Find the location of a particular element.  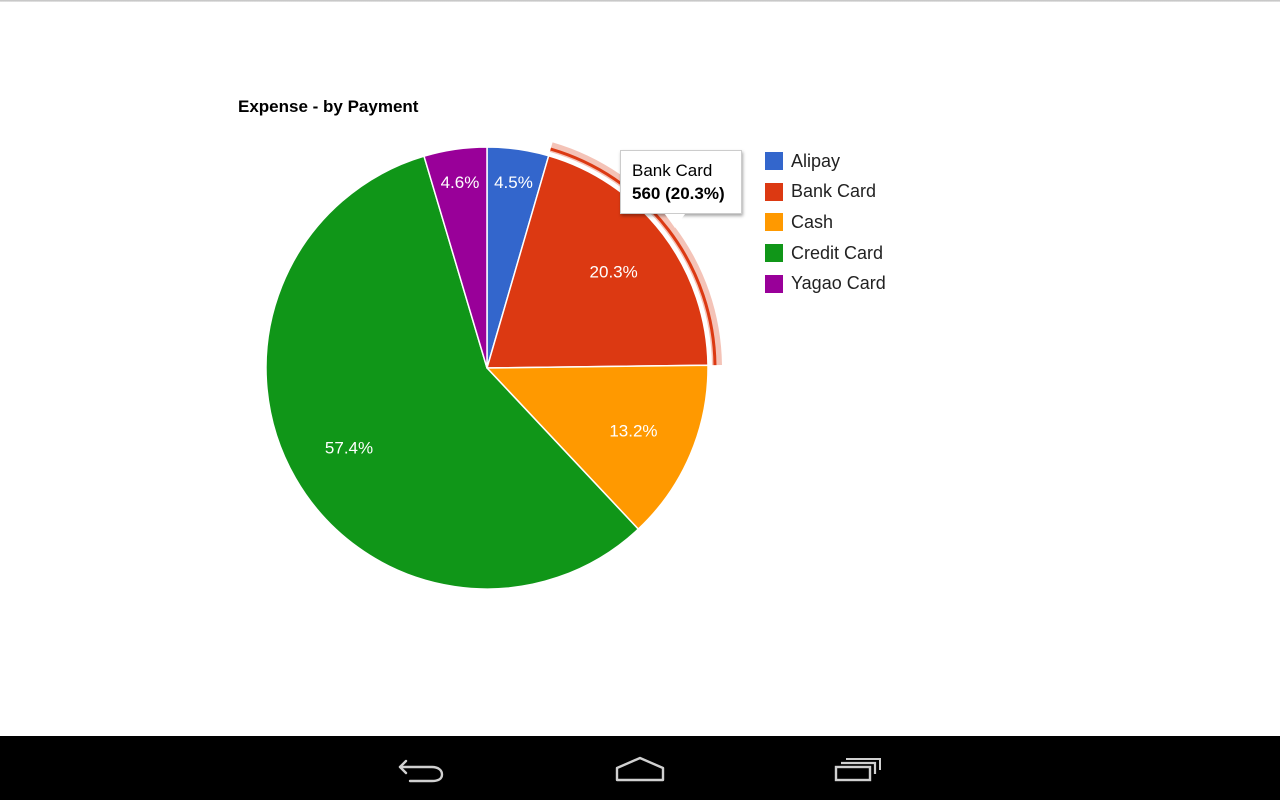

navigation-bar is located at coordinates (640, 768).